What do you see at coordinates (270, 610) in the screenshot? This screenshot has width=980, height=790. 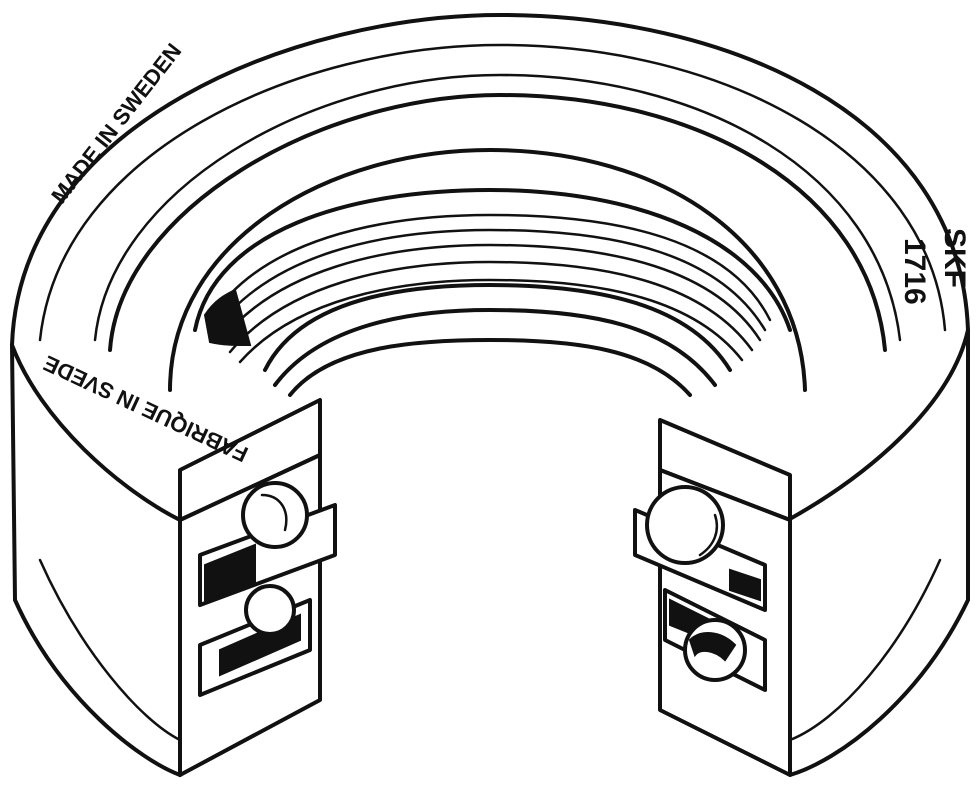 I see `left-lower-ball` at bounding box center [270, 610].